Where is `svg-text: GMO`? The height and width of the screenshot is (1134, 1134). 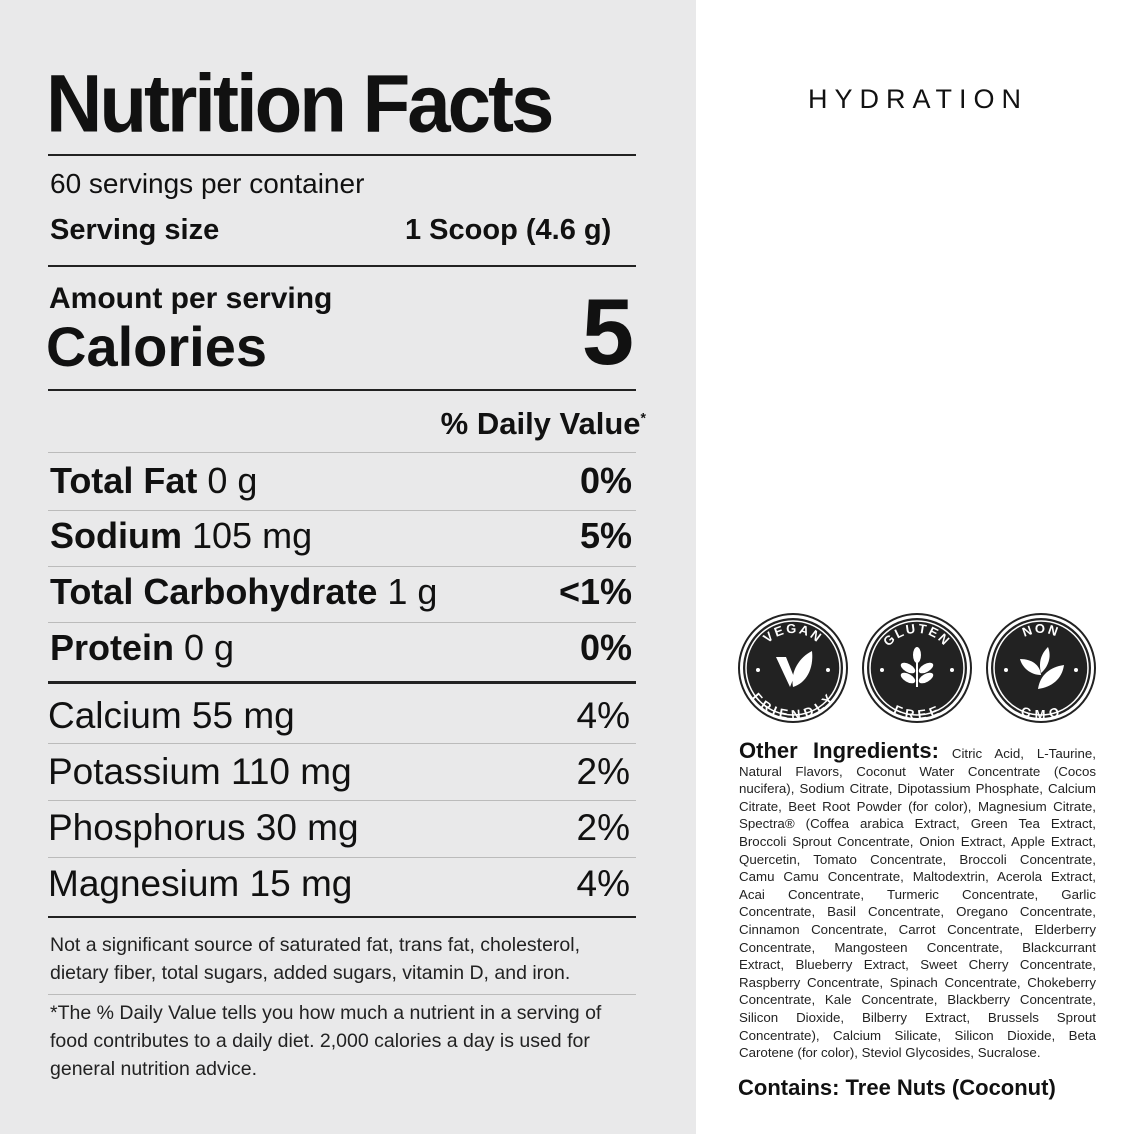 svg-text: GMO is located at coordinates (1041, 712).